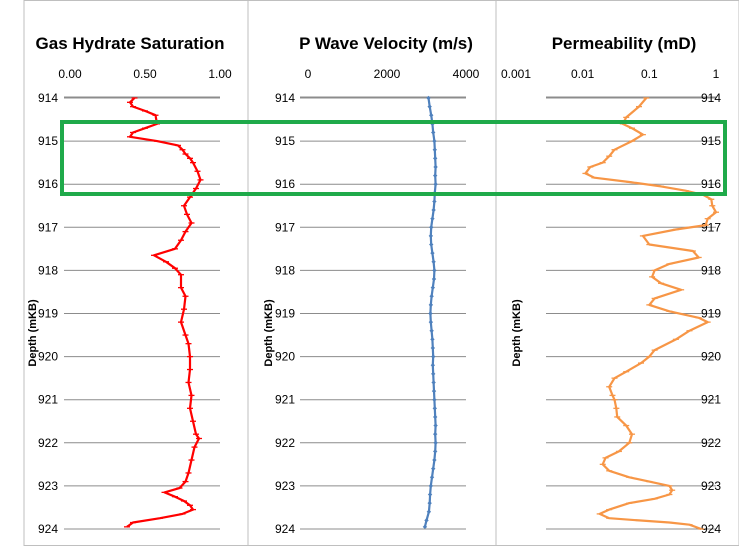 Image resolution: width=739 pixels, height=546 pixels. I want to click on x-tick-label: 1.00, so click(220, 74).